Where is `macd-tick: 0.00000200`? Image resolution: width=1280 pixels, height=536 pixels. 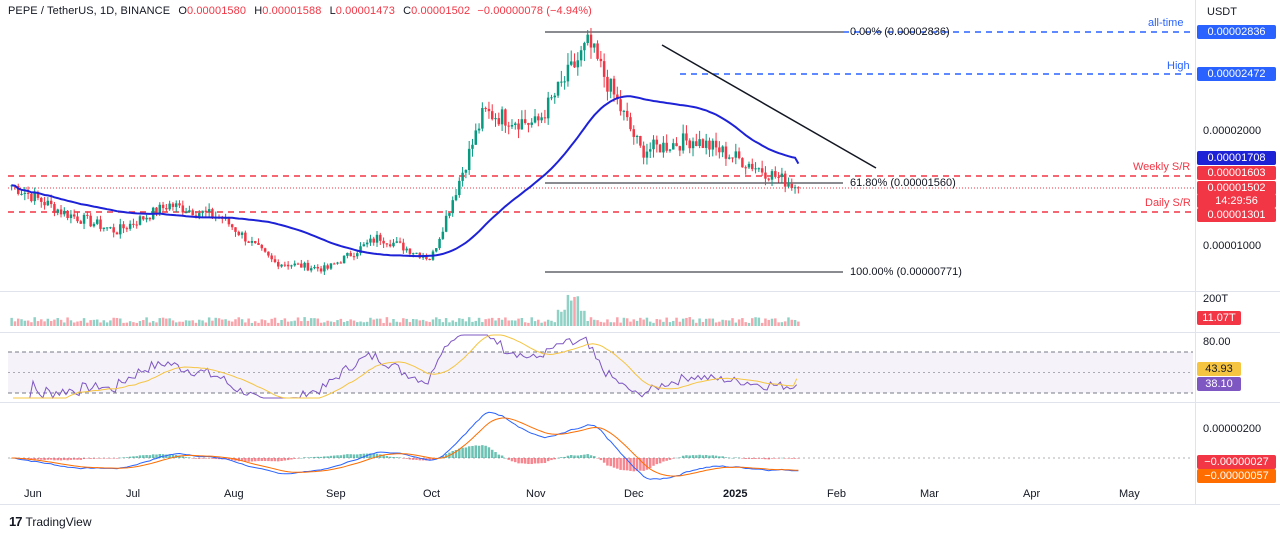 macd-tick: 0.00000200 is located at coordinates (1232, 429).